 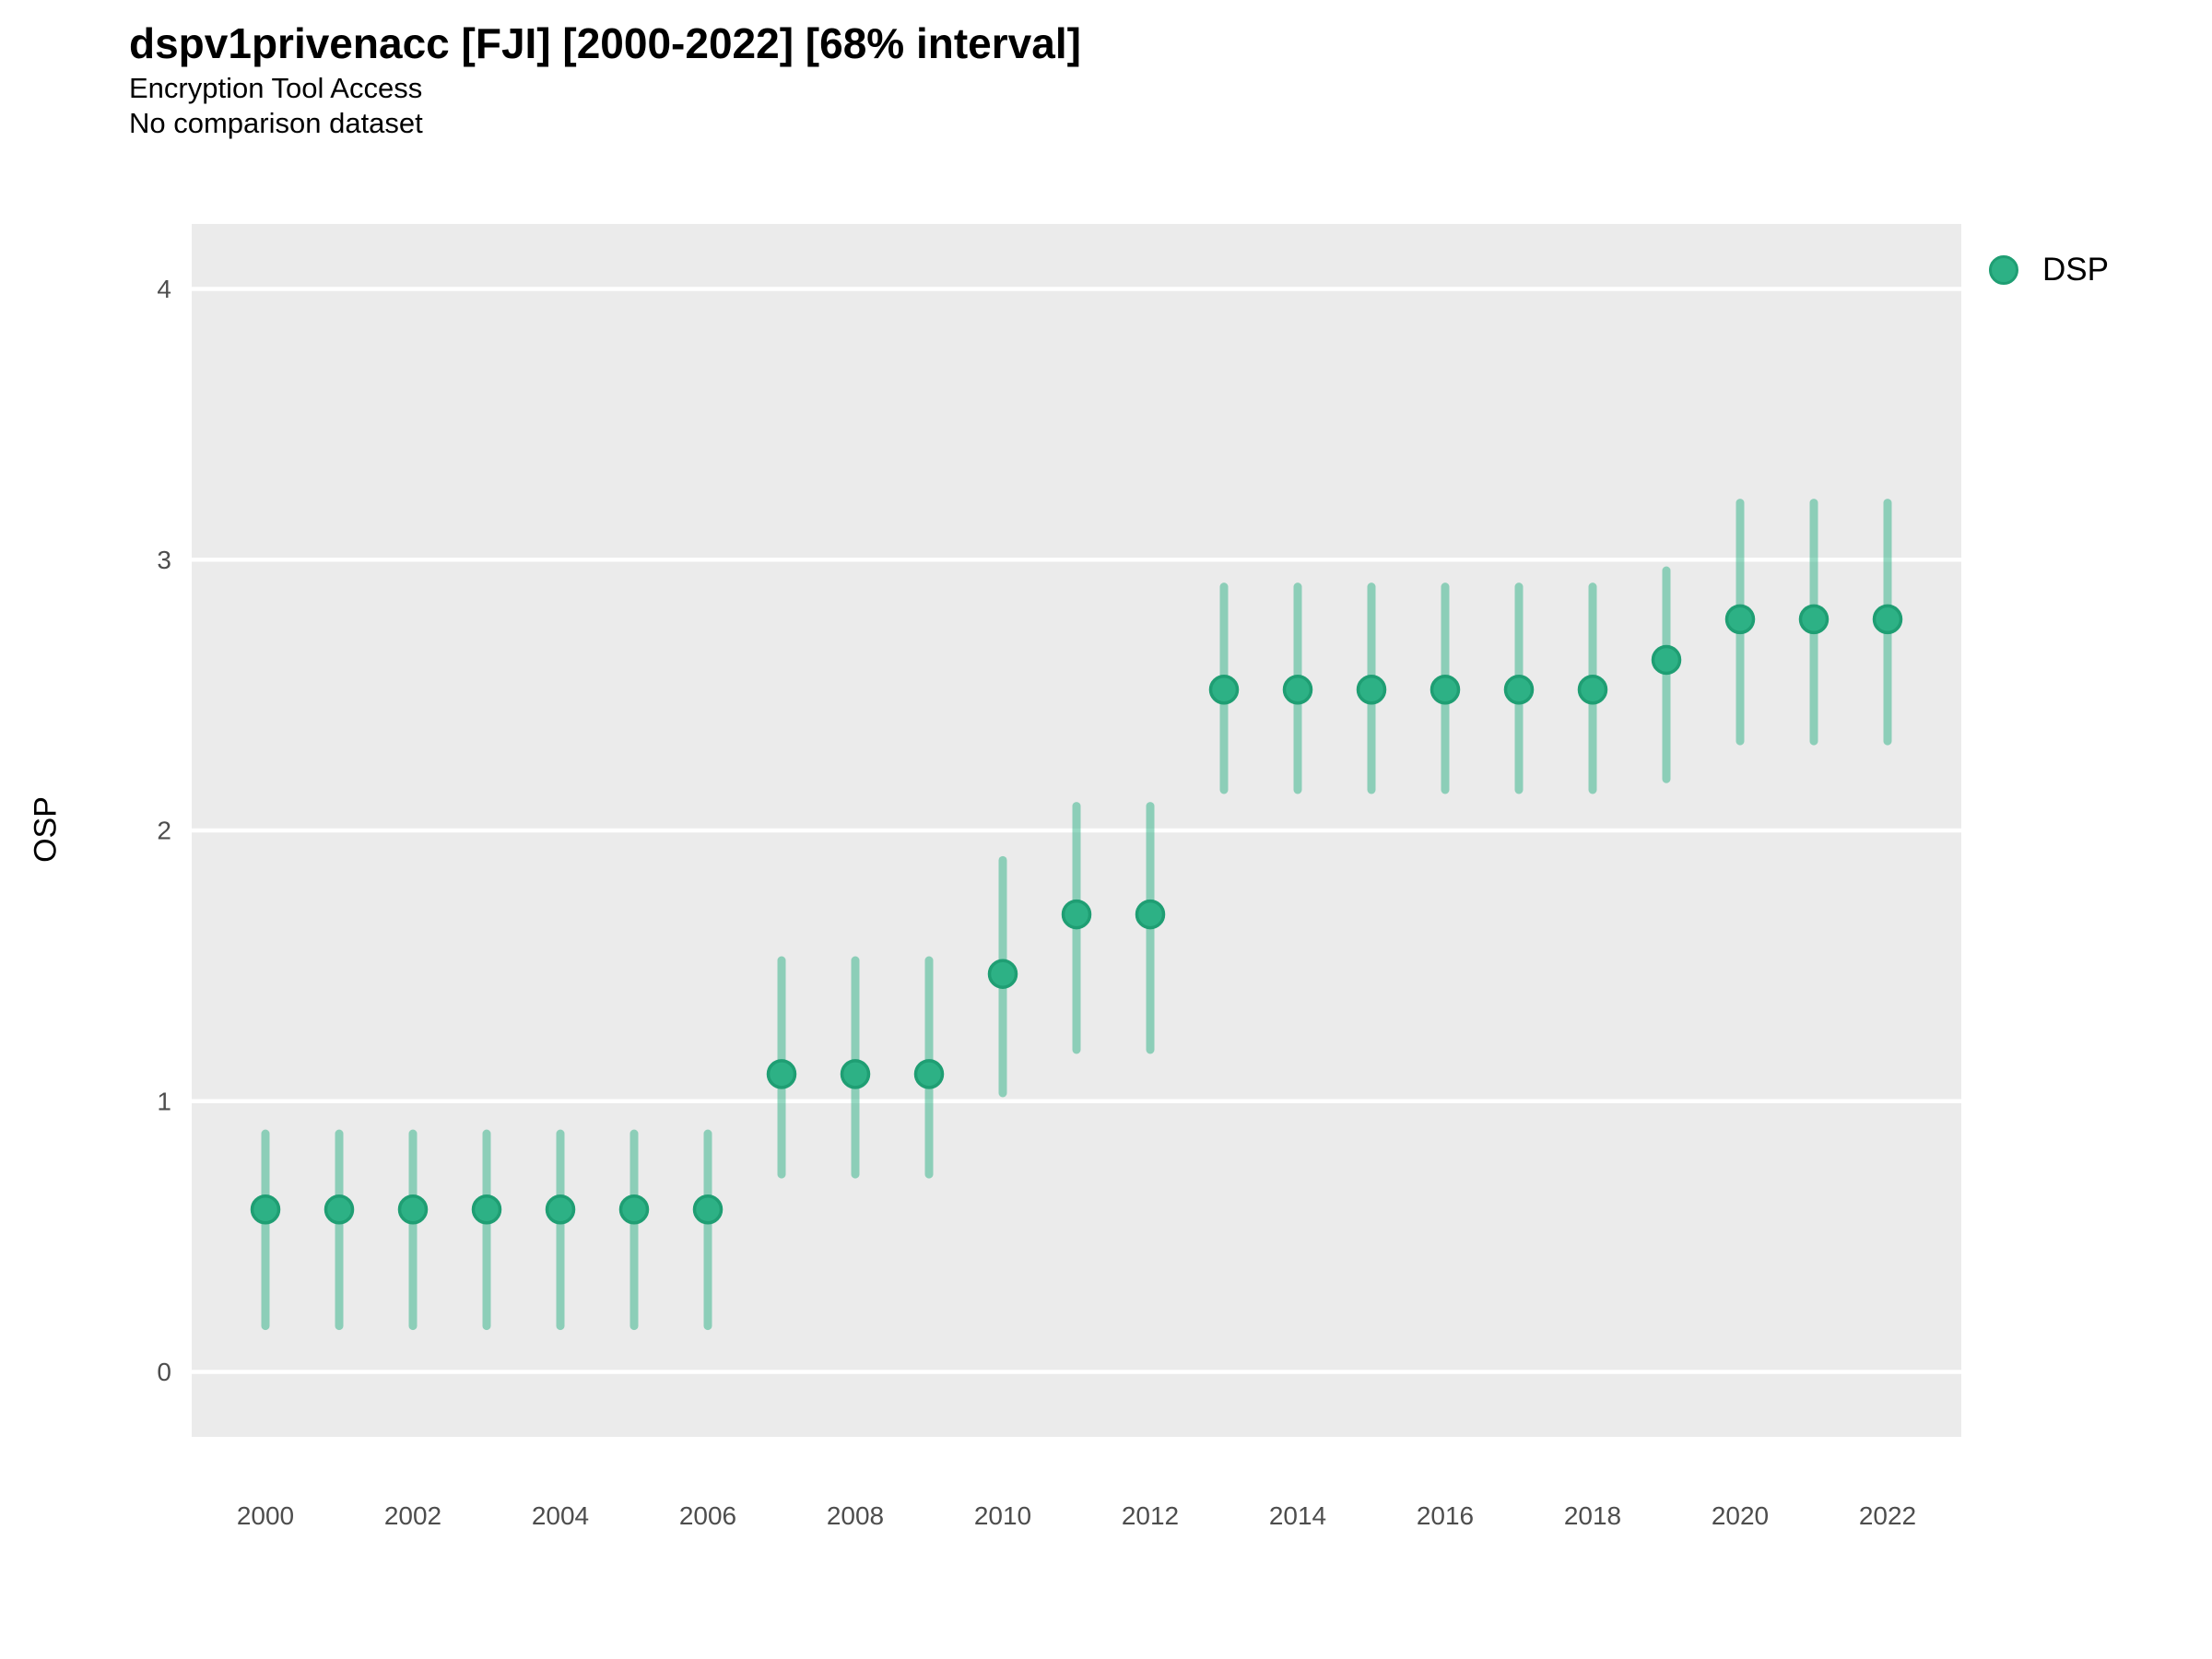 I want to click on x-tick-label-2004: 2004, so click(x=560, y=1515).